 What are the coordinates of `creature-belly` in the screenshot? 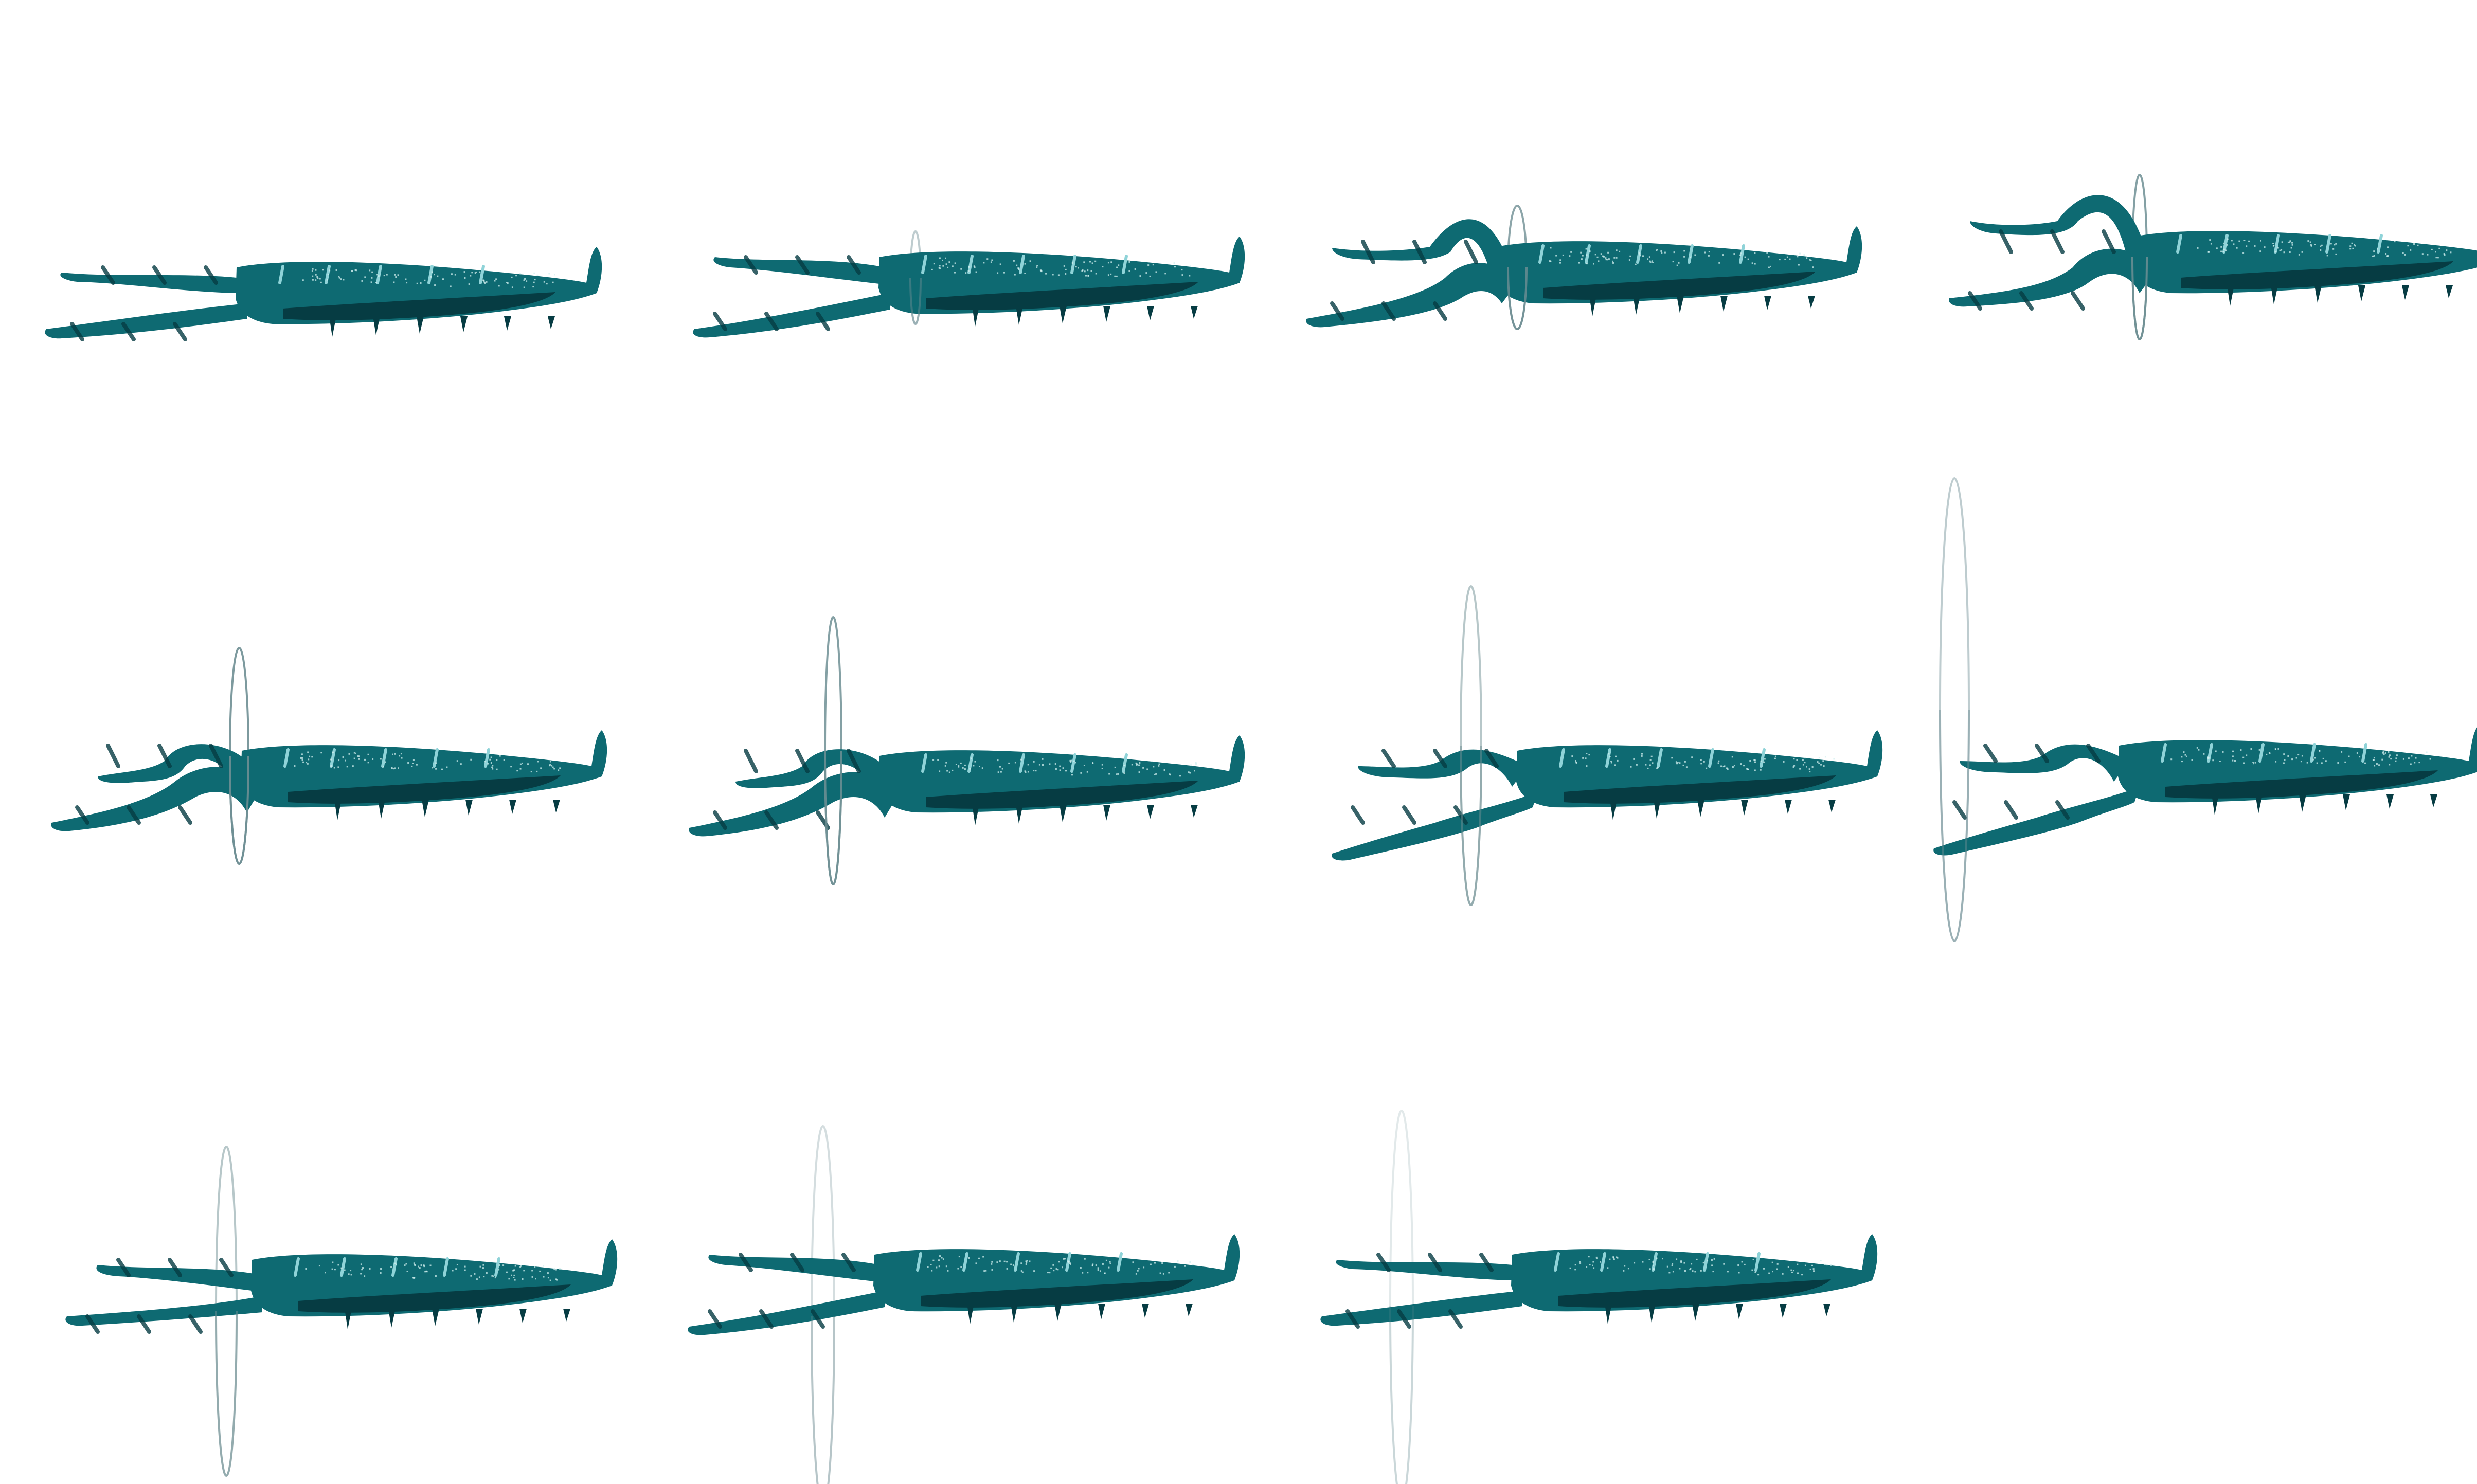 It's located at (424, 789).